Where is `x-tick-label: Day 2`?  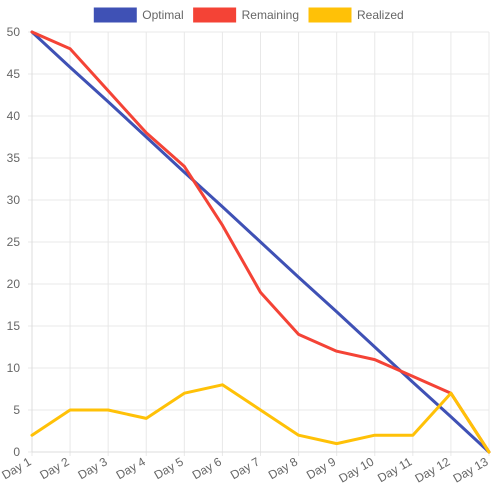
x-tick-label: Day 2 is located at coordinates (54, 468).